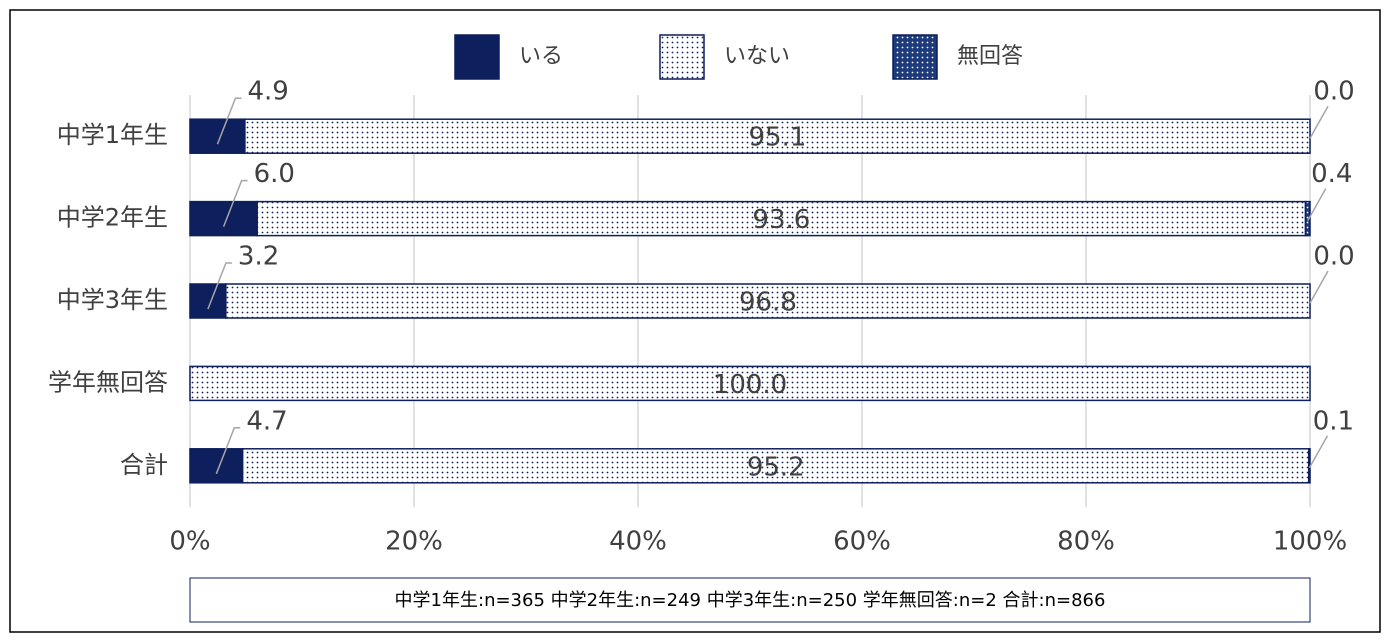  I want to click on data-label: 0.4, so click(1331, 174).